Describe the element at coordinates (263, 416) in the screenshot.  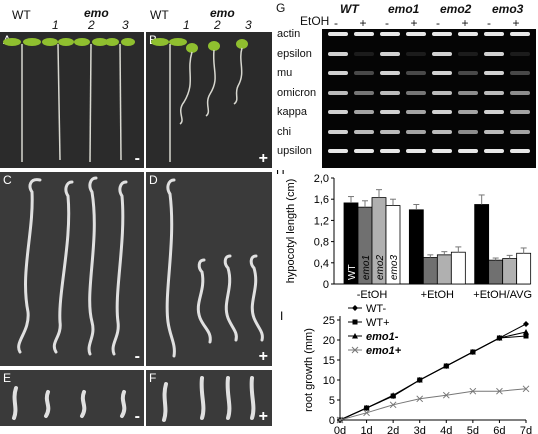
I see `panel-f-treatment-sign: +` at that location.